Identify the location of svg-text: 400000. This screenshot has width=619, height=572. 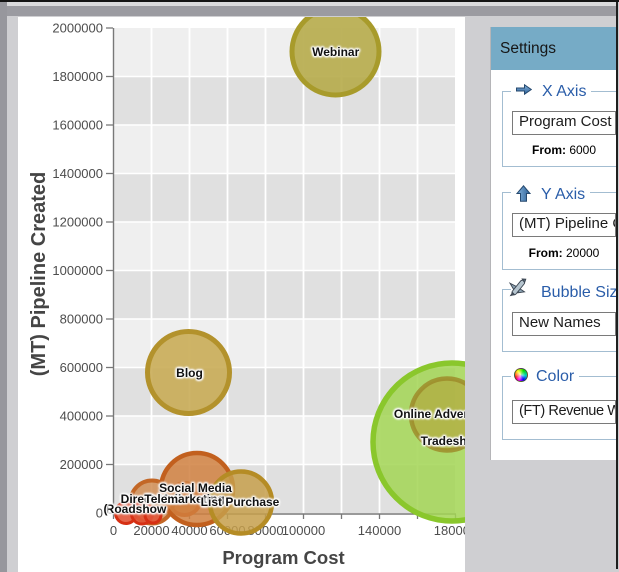
(81, 416).